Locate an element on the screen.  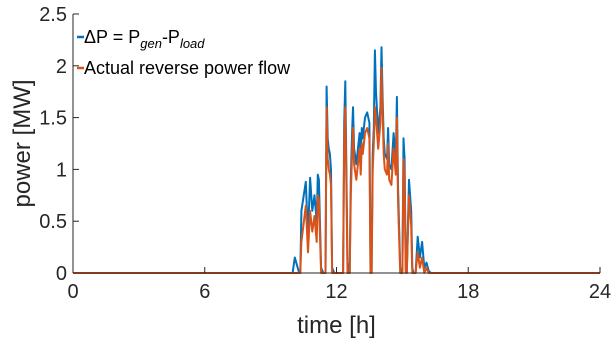
y-tick-label: 1 is located at coordinates (61, 170).